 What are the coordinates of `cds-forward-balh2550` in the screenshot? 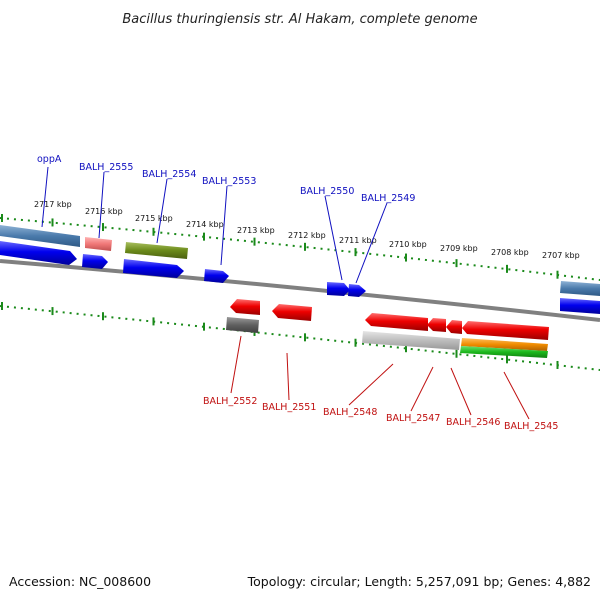 It's located at (338, 289).